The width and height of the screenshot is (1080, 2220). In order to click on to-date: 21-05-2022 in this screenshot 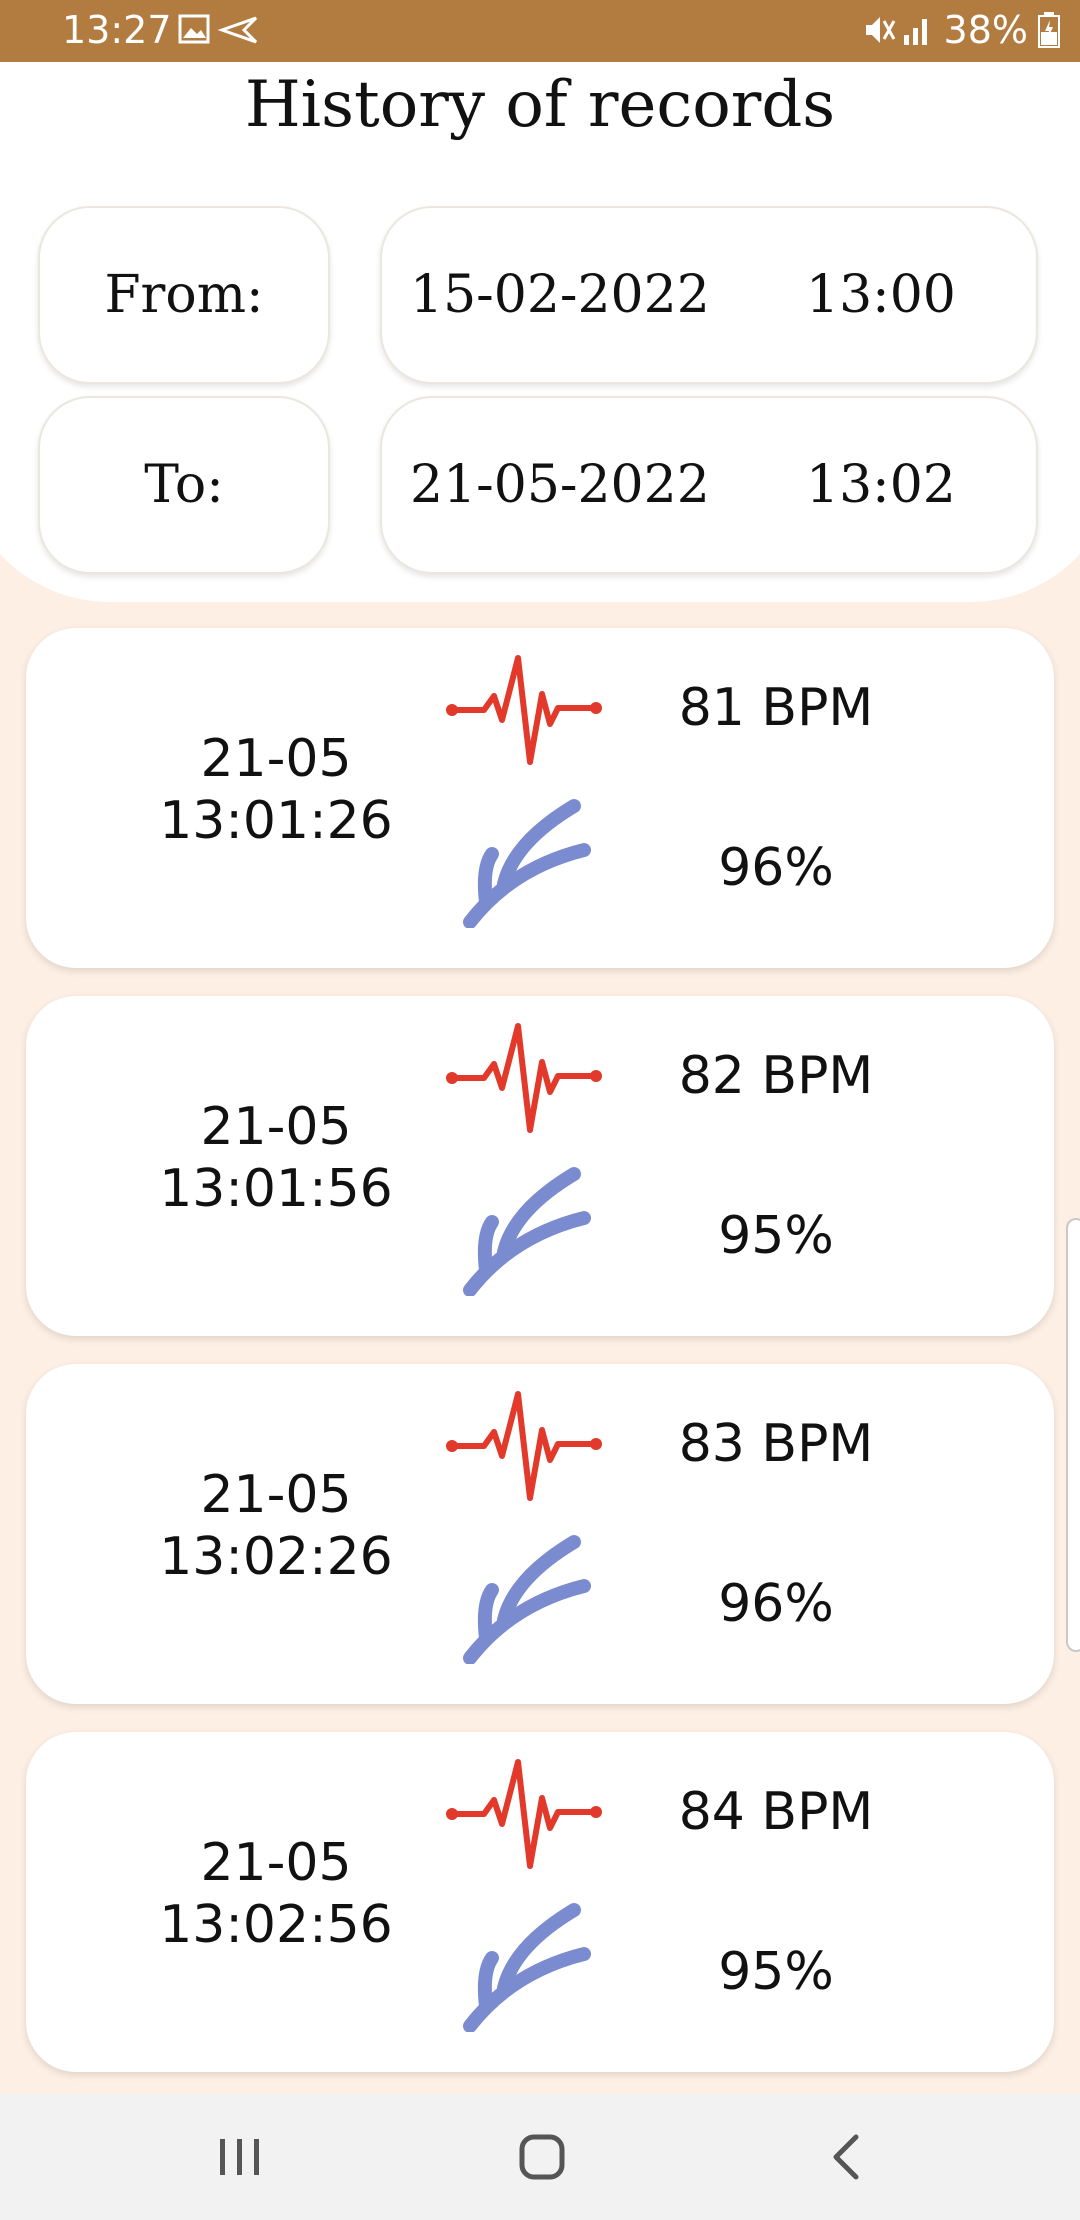, I will do `click(560, 485)`.